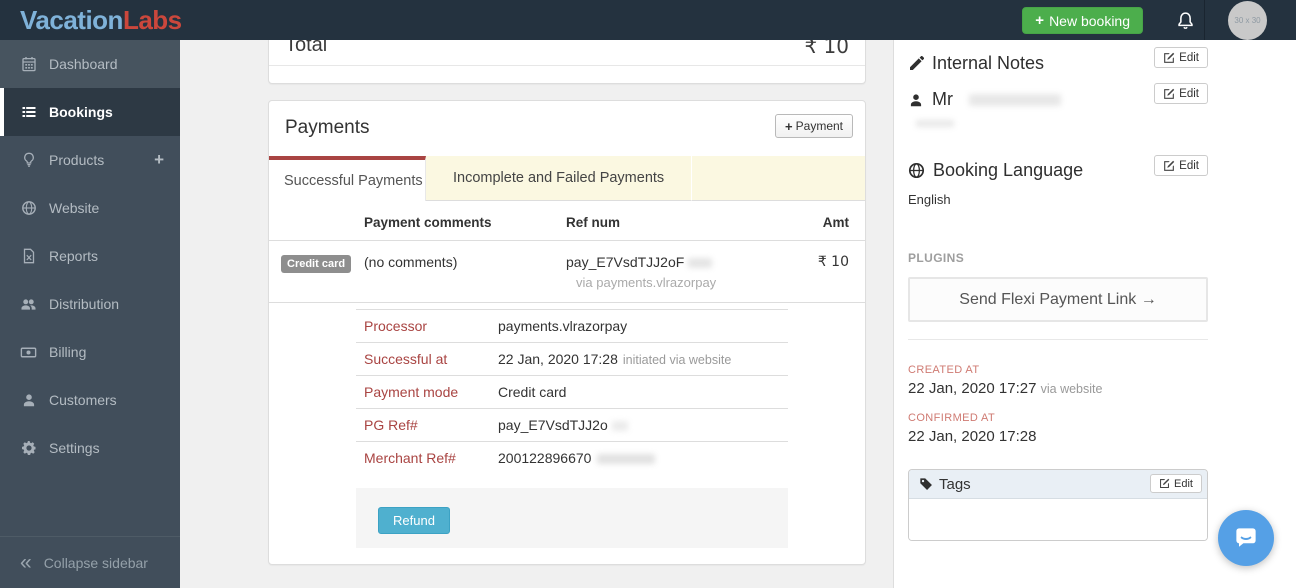  Describe the element at coordinates (81, 112) in the screenshot. I see `sidebar-item-label: Bookings` at that location.